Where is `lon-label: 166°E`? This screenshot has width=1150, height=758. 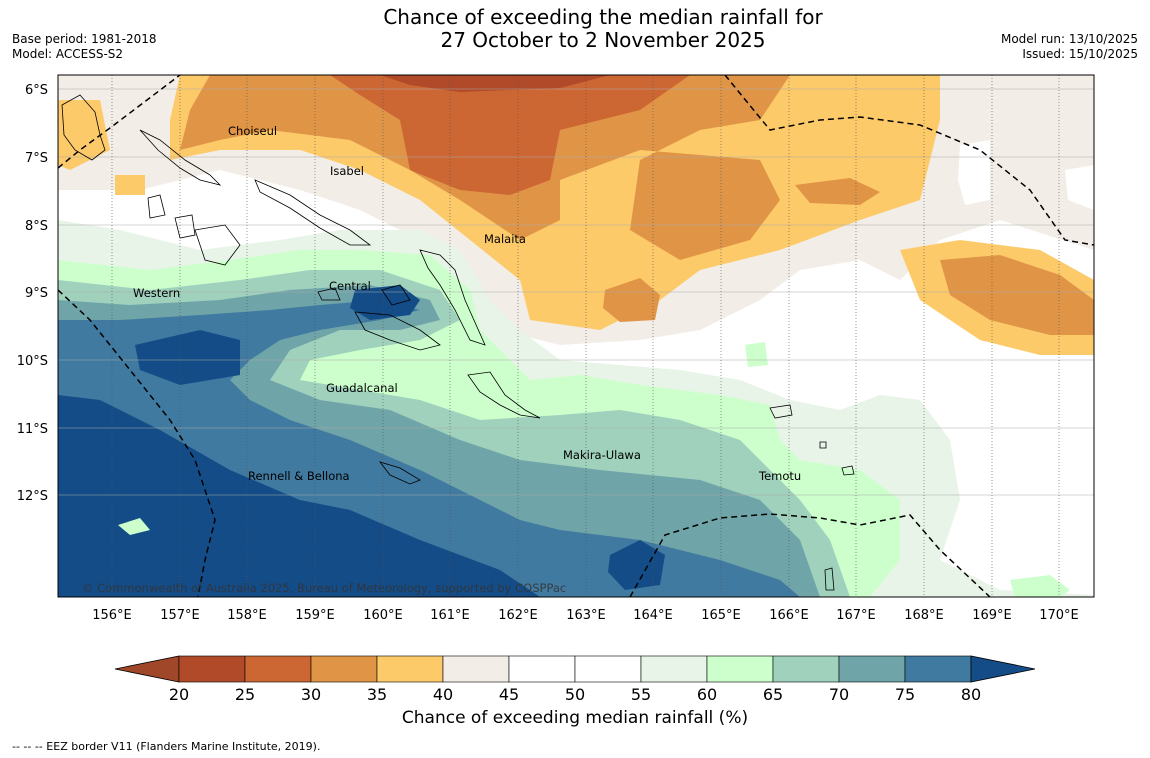
lon-label: 166°E is located at coordinates (789, 615).